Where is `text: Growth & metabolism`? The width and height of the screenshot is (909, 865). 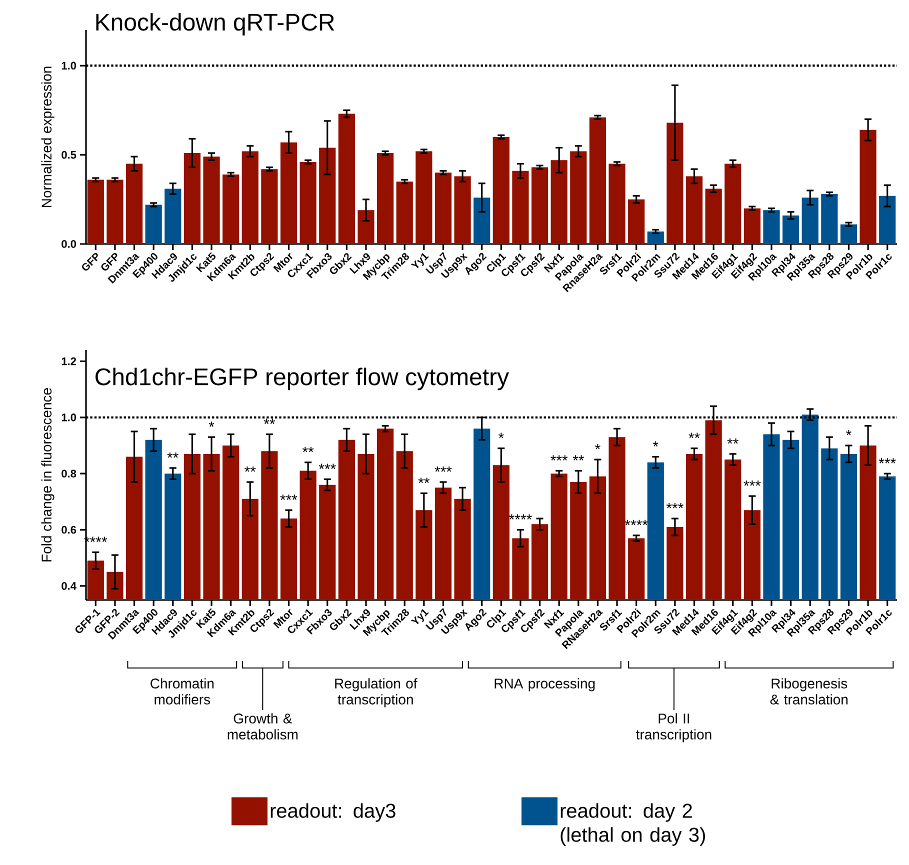 text: Growth & metabolism is located at coordinates (263, 726).